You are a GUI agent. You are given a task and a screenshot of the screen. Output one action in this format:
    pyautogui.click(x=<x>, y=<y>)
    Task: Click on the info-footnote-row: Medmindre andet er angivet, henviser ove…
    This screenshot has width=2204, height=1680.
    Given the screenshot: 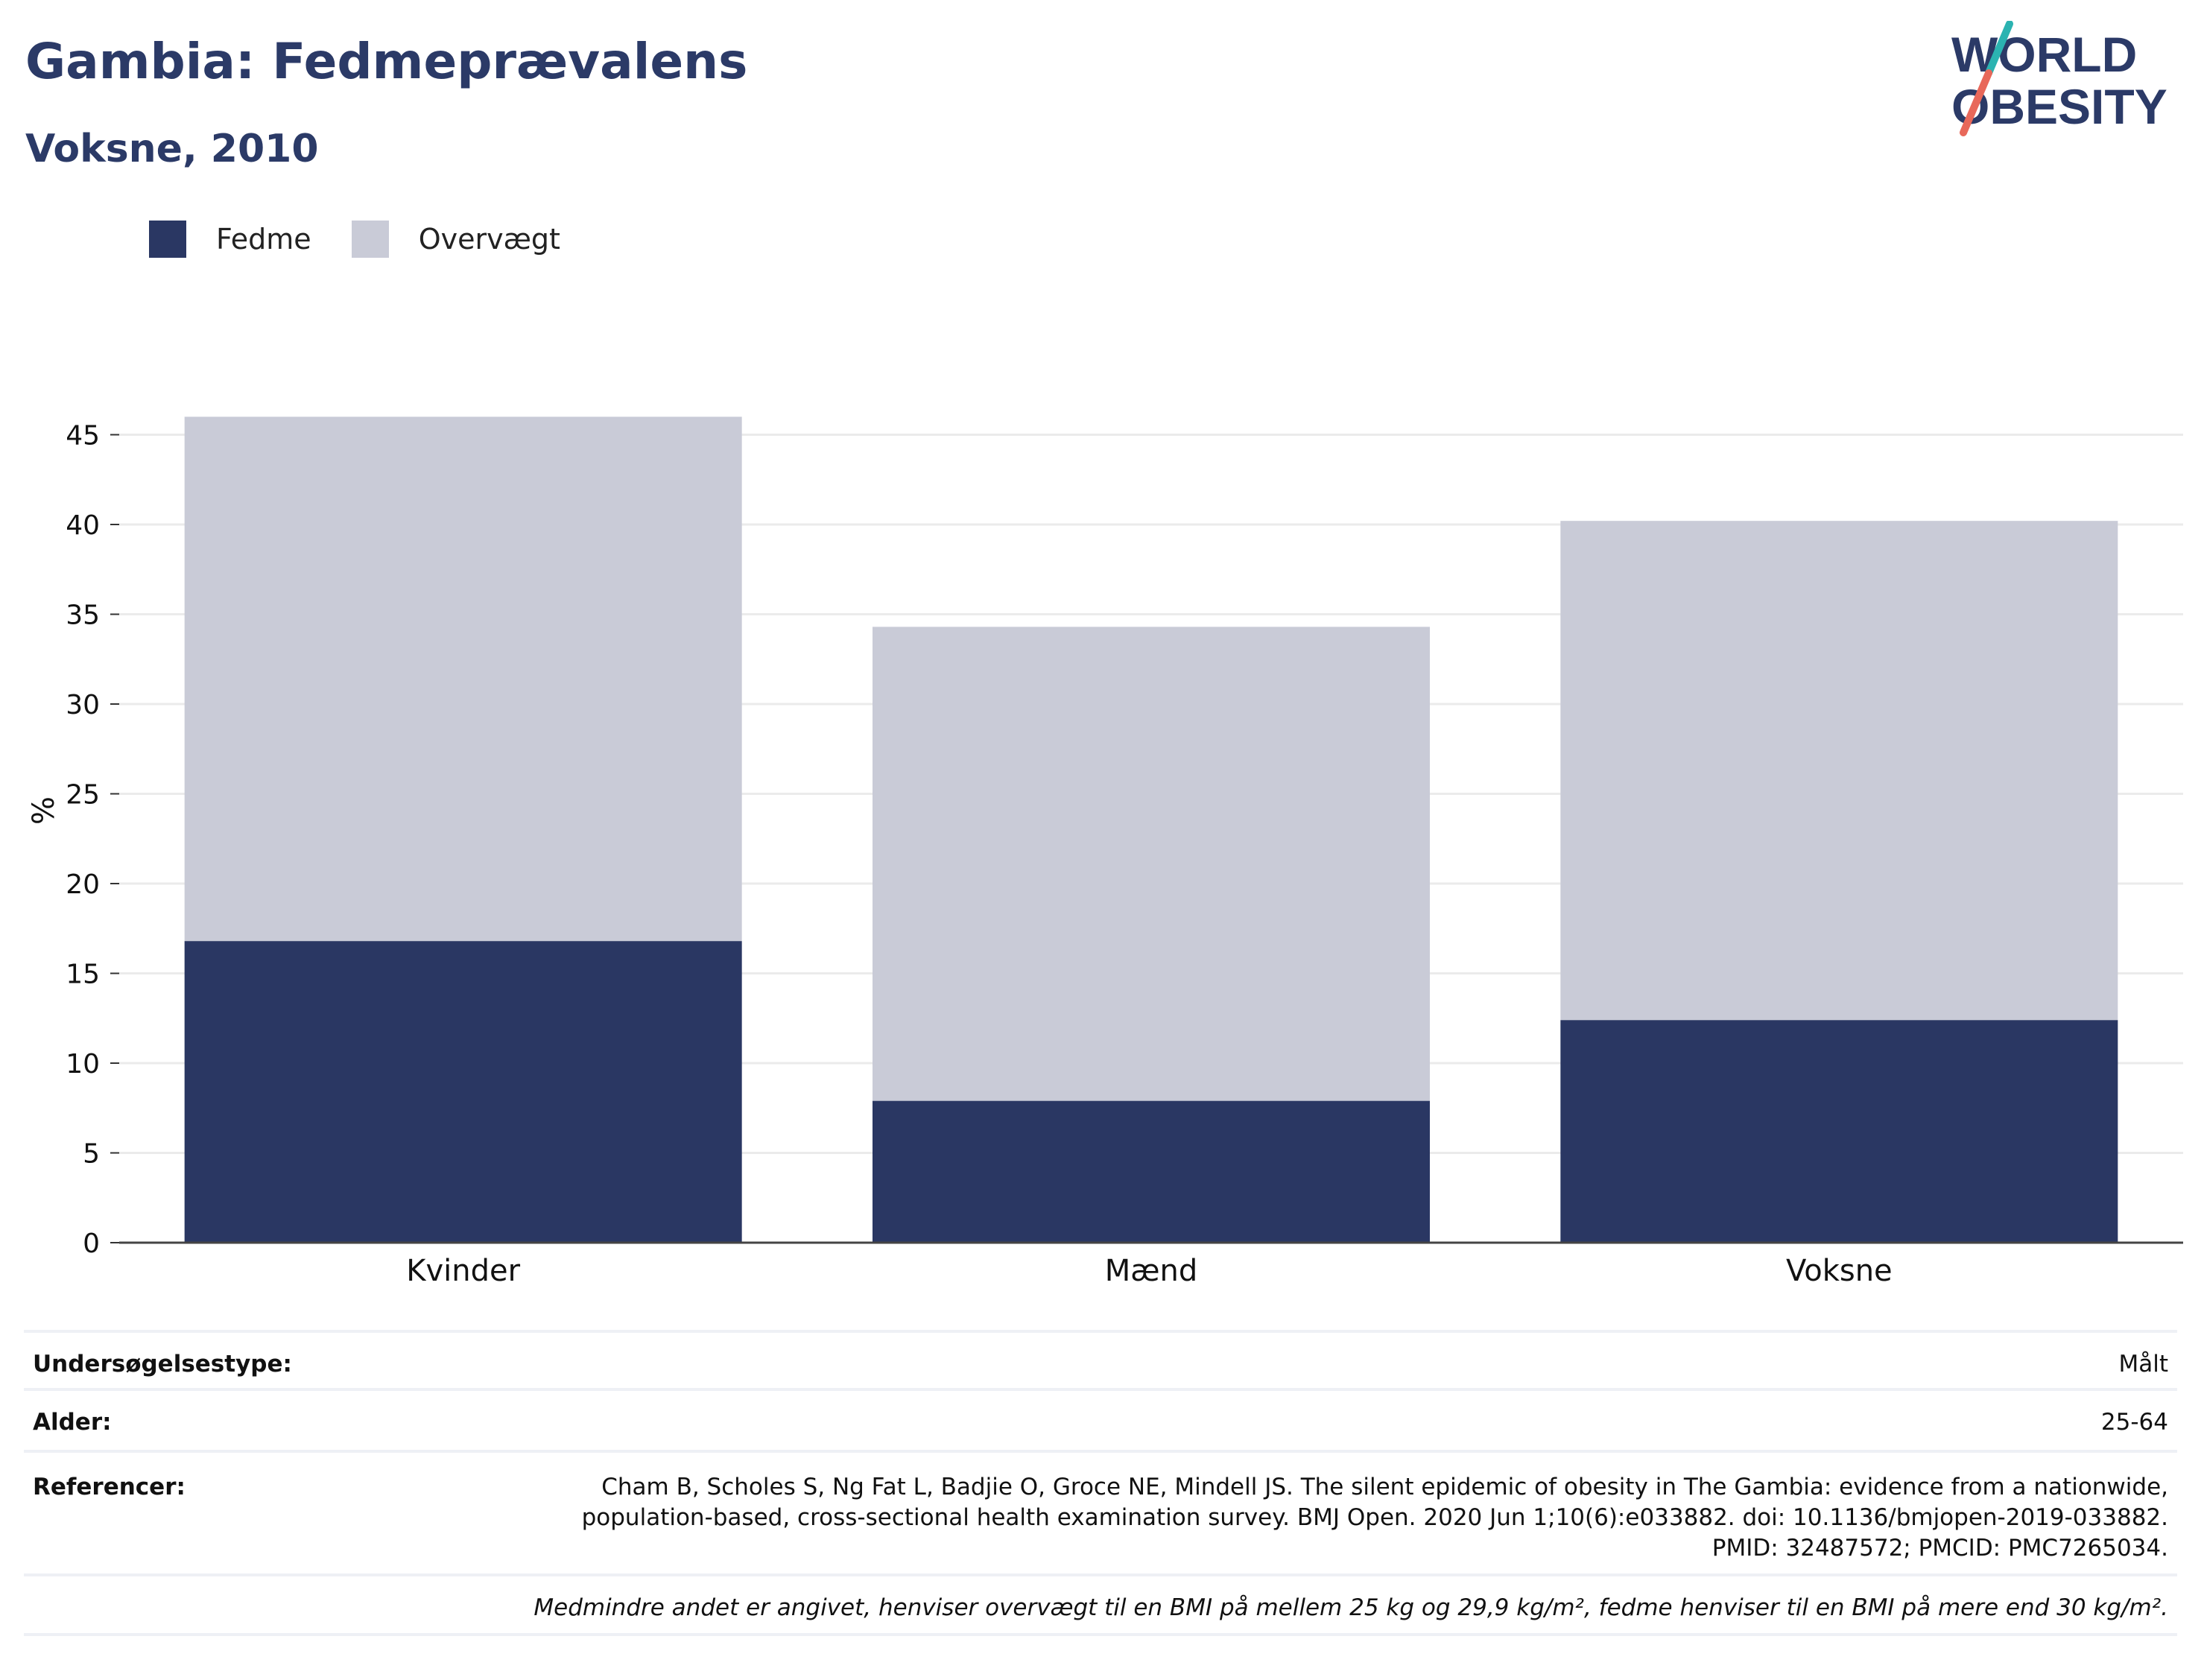 What is the action you would take?
    pyautogui.click(x=1100, y=1604)
    